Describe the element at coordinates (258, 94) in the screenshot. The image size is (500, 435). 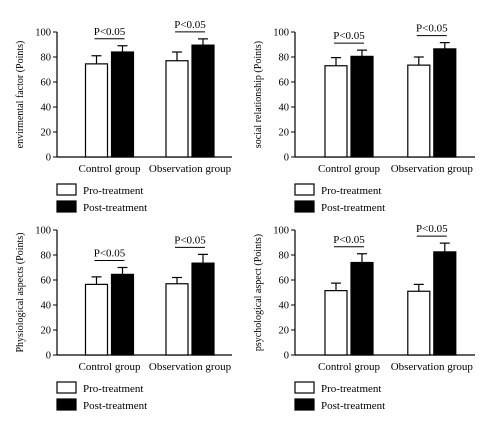
I see `y-axis-label: social relationship (Points)` at that location.